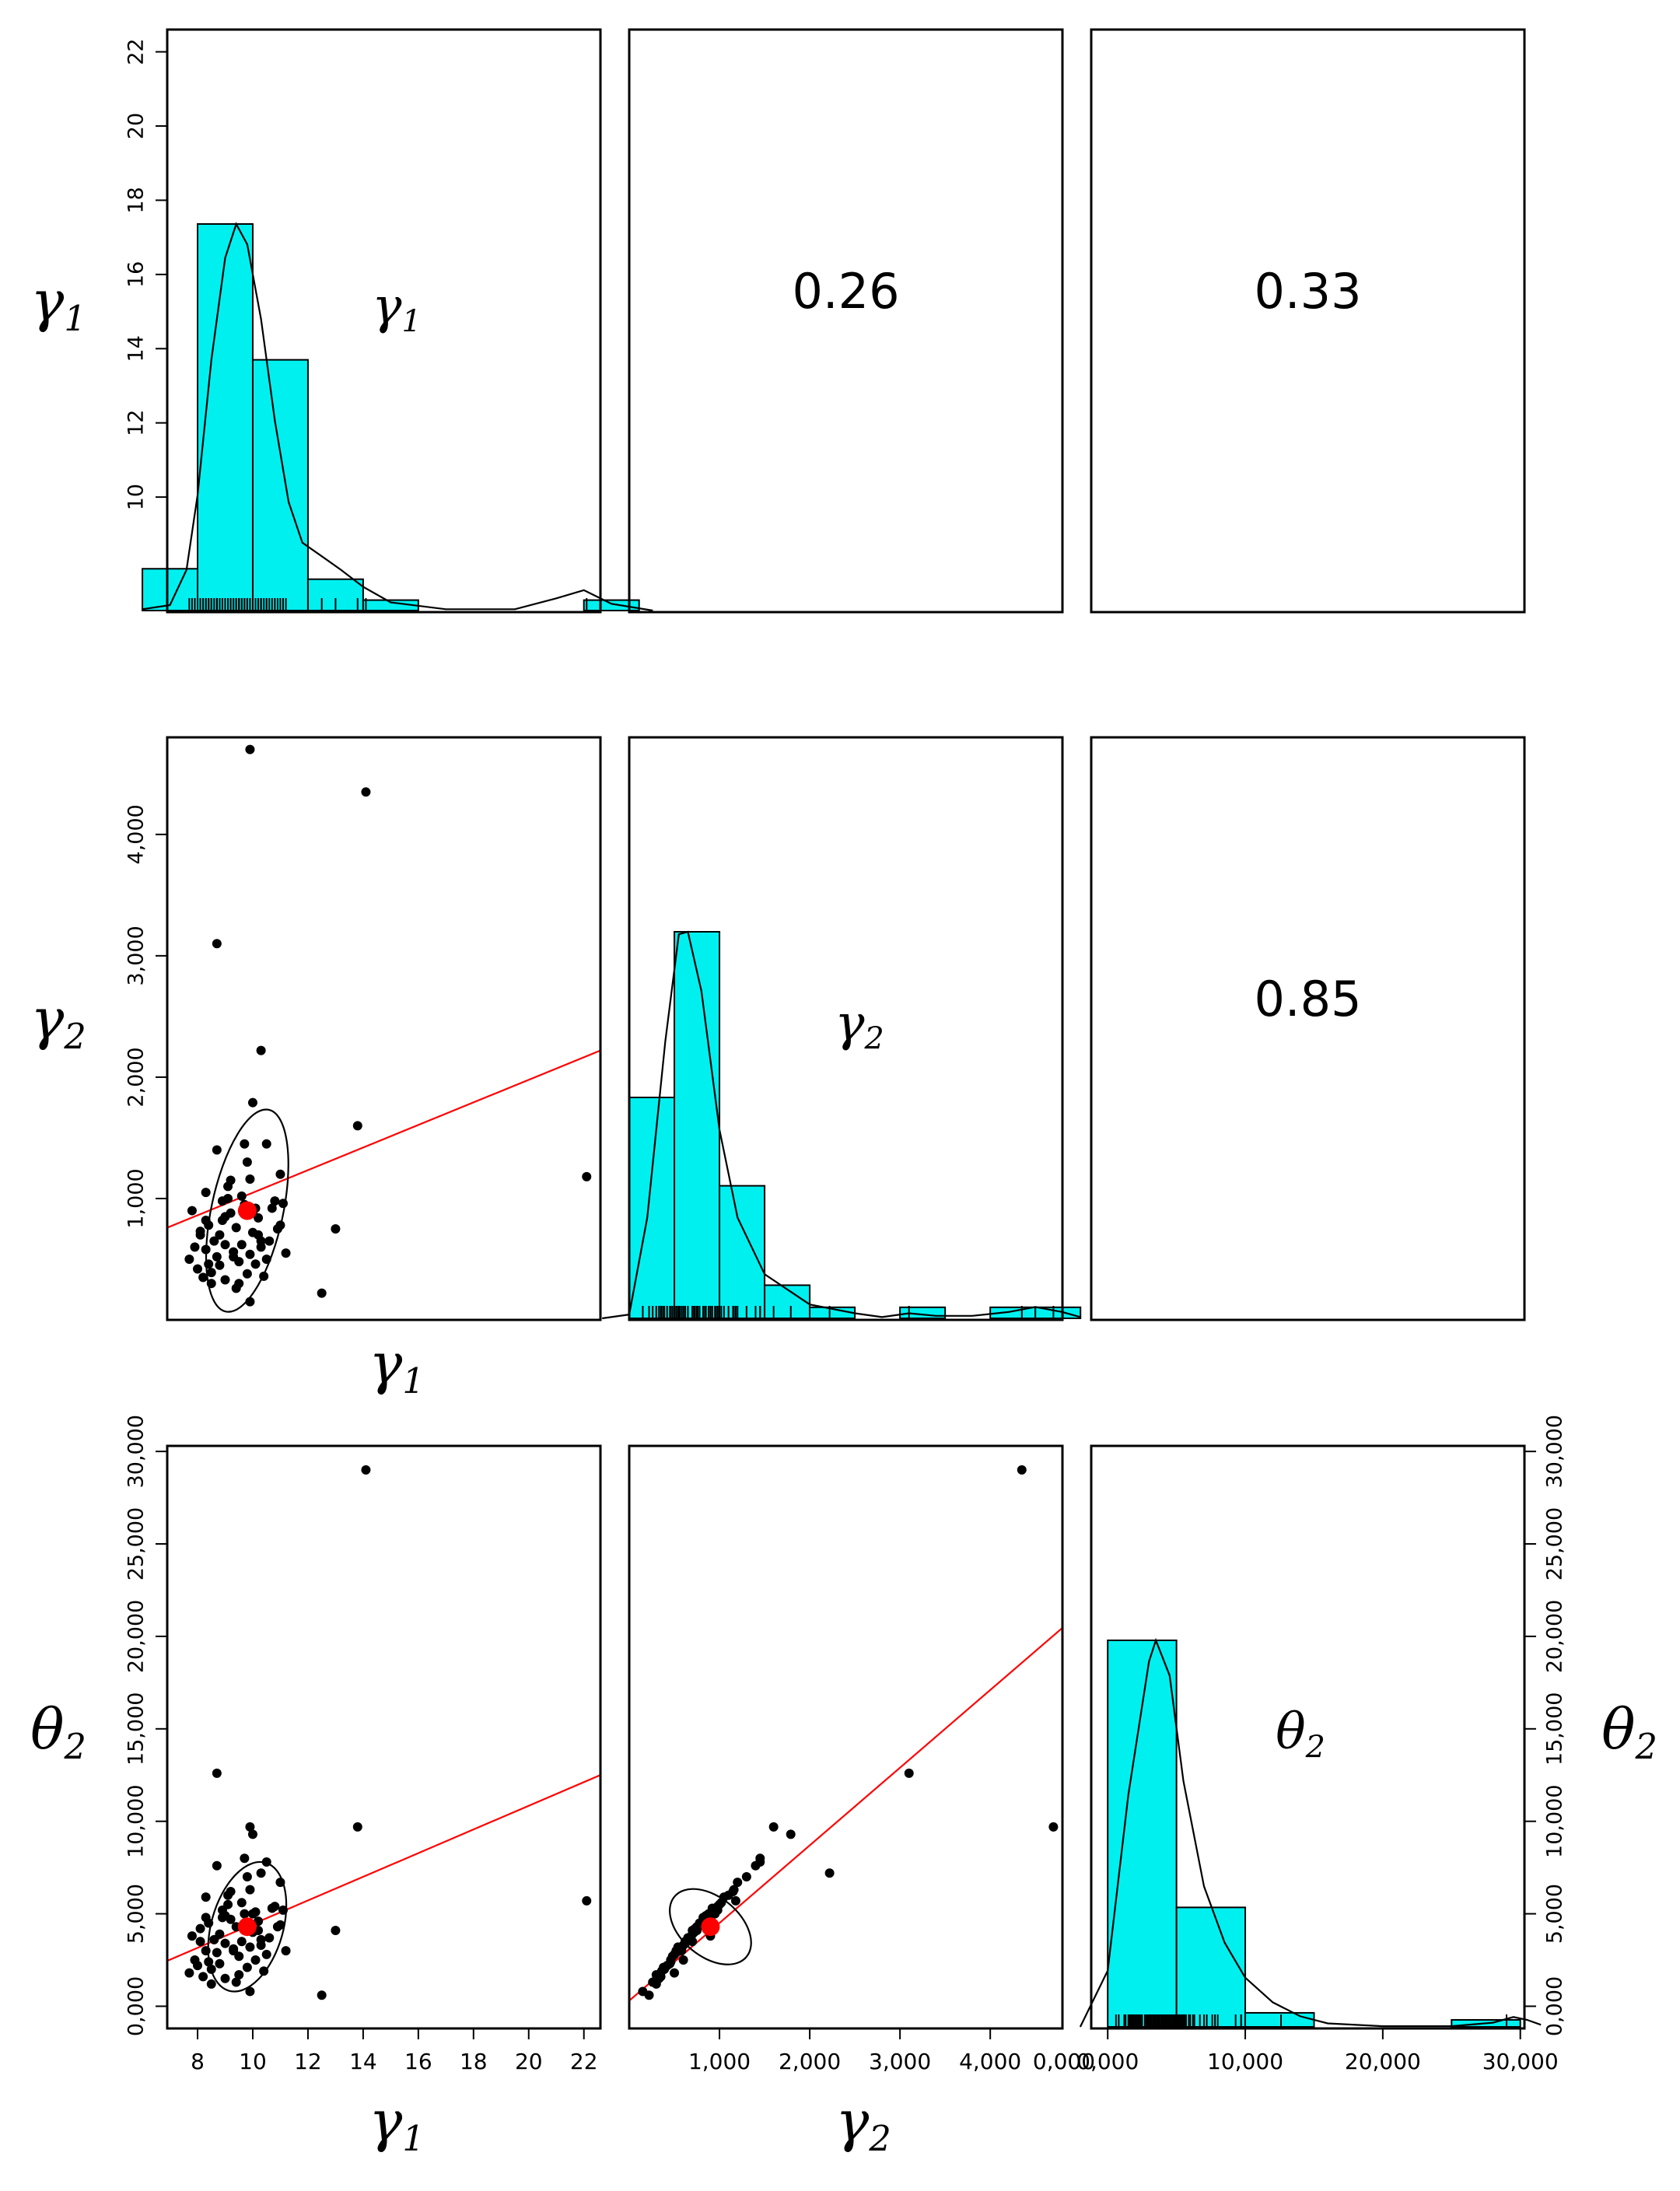 This screenshot has height=2191, width=1680. What do you see at coordinates (308, 2061) in the screenshot?
I see `tick-label-bottom-g1: 12` at bounding box center [308, 2061].